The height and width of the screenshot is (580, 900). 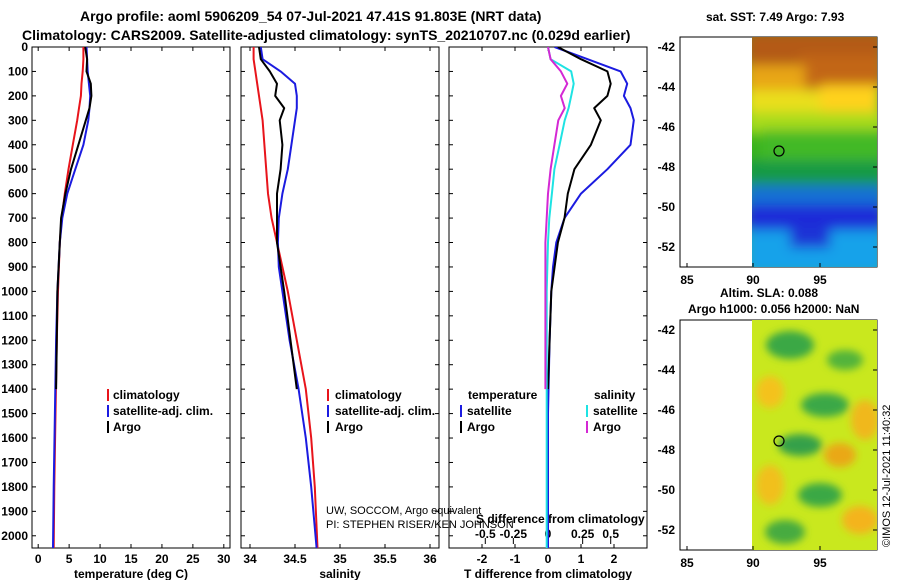 I want to click on x-tick-label: 1, so click(x=581, y=559).